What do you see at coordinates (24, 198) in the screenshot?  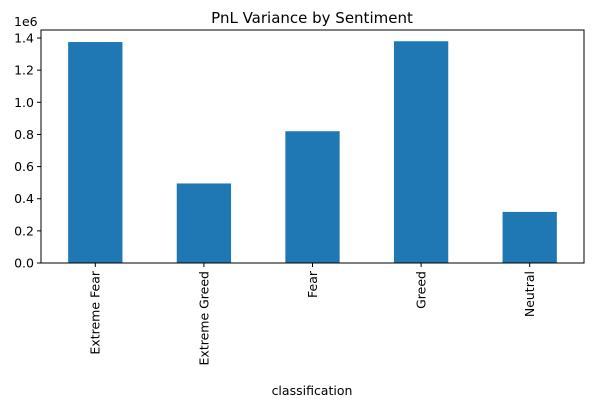 I see `y-tick-label: 0.4` at bounding box center [24, 198].